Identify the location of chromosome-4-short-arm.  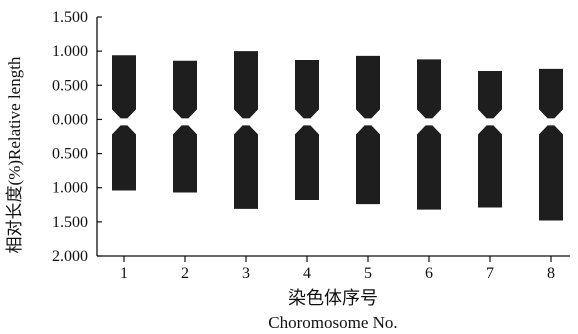
(307, 89).